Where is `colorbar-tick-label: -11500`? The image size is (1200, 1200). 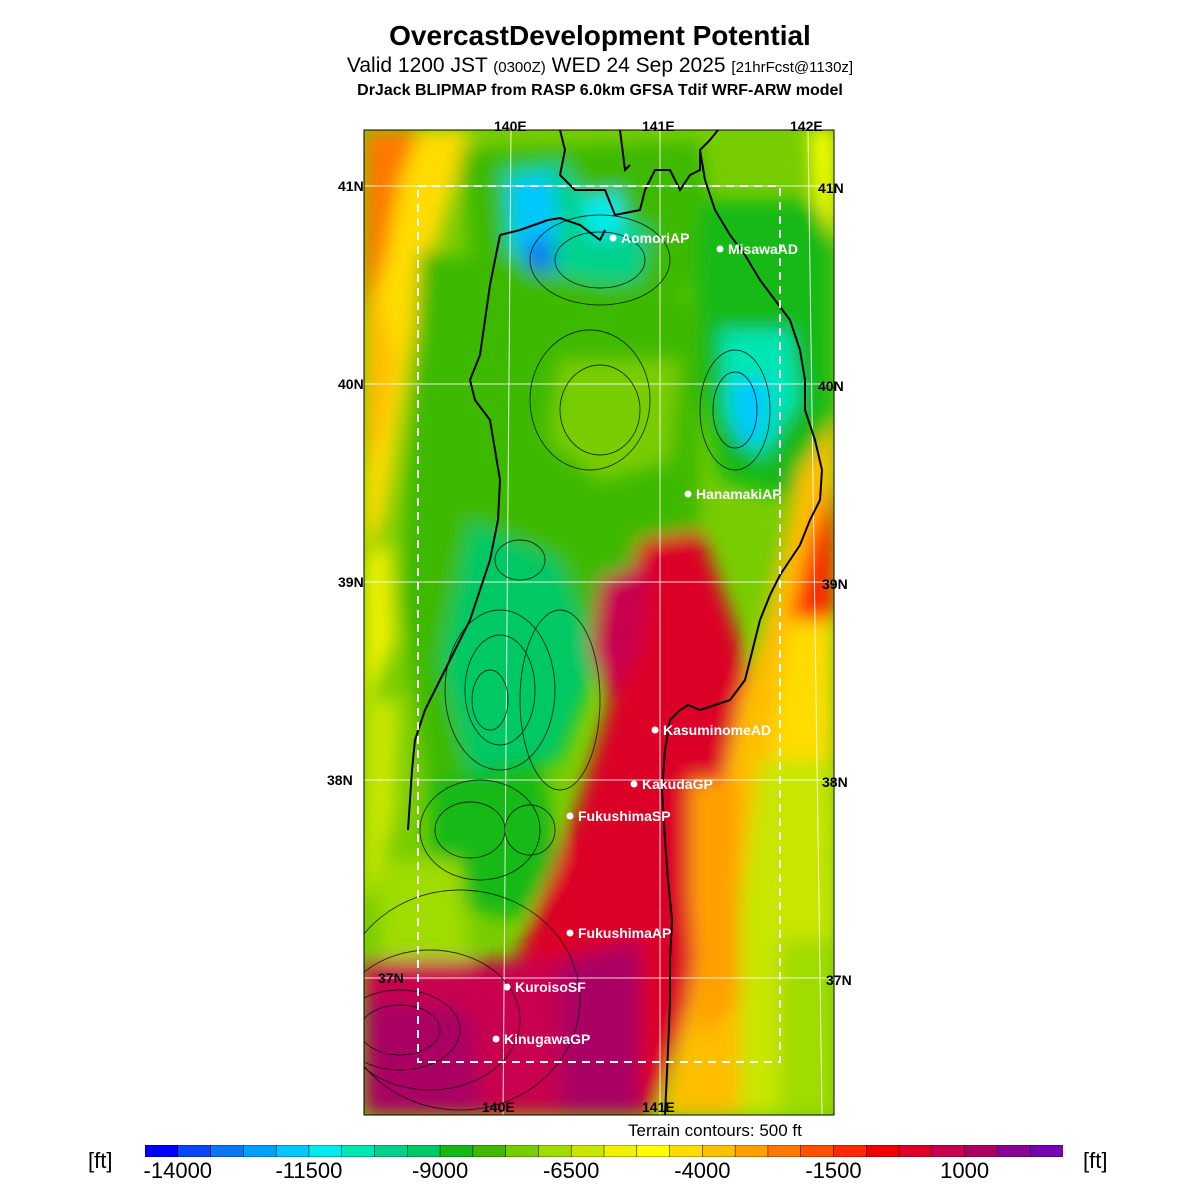 colorbar-tick-label: -11500 is located at coordinates (309, 1170).